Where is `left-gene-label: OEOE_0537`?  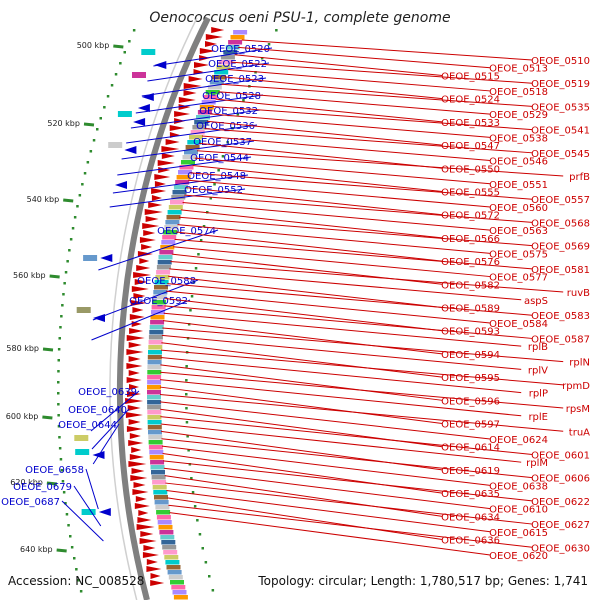 left-gene-label: OEOE_0537 is located at coordinates (222, 142).